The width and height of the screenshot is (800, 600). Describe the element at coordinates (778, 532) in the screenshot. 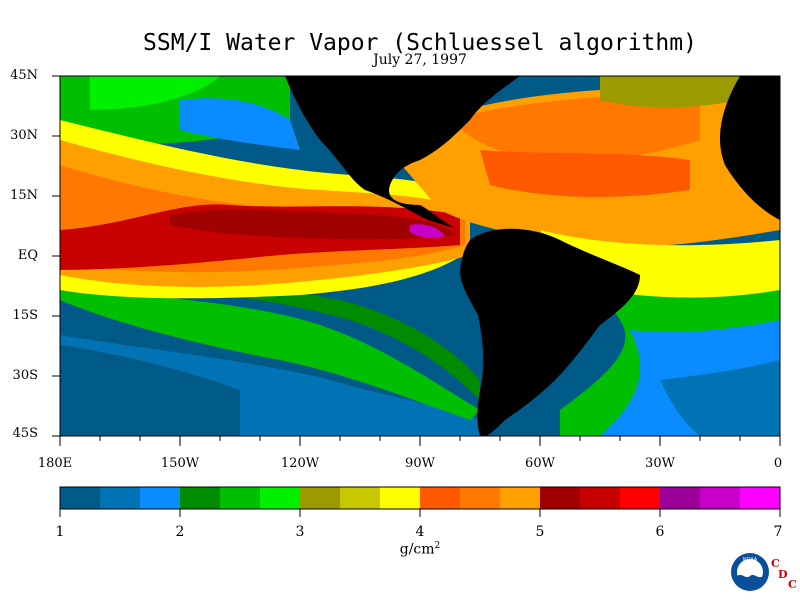

I see `colorbar-label: 7` at that location.